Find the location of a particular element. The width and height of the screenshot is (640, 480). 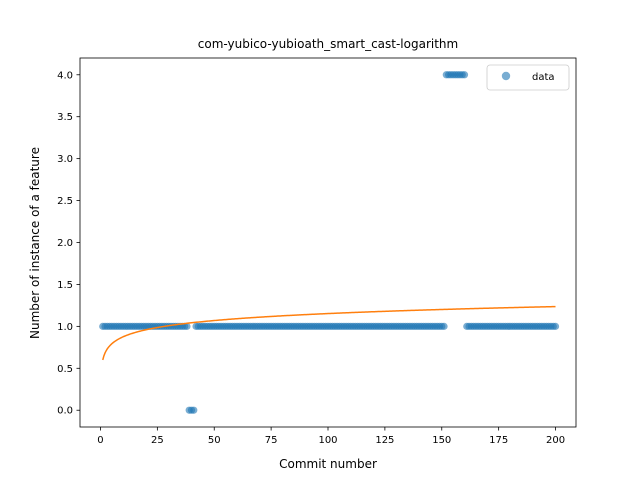

fit-line is located at coordinates (329, 333).